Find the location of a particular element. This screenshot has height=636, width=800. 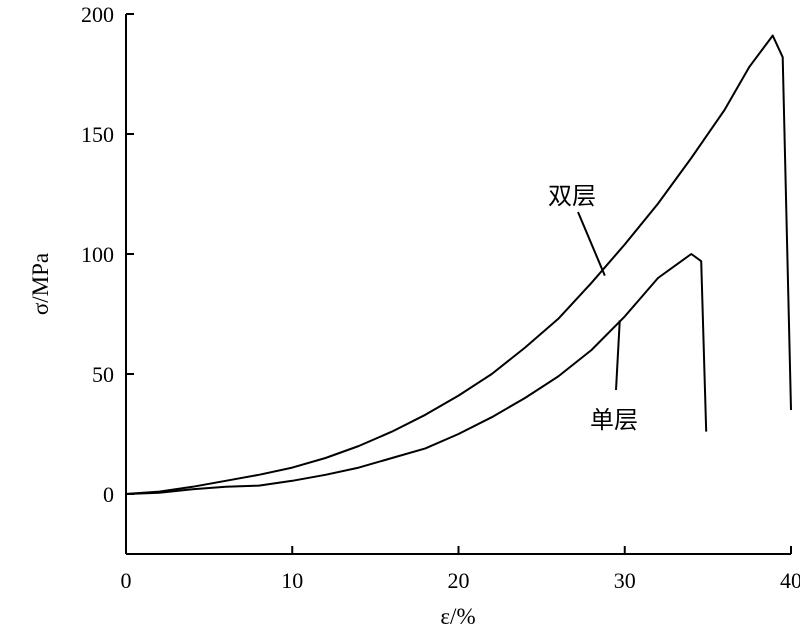

annotation-single-layer: 单层 is located at coordinates (614, 420).